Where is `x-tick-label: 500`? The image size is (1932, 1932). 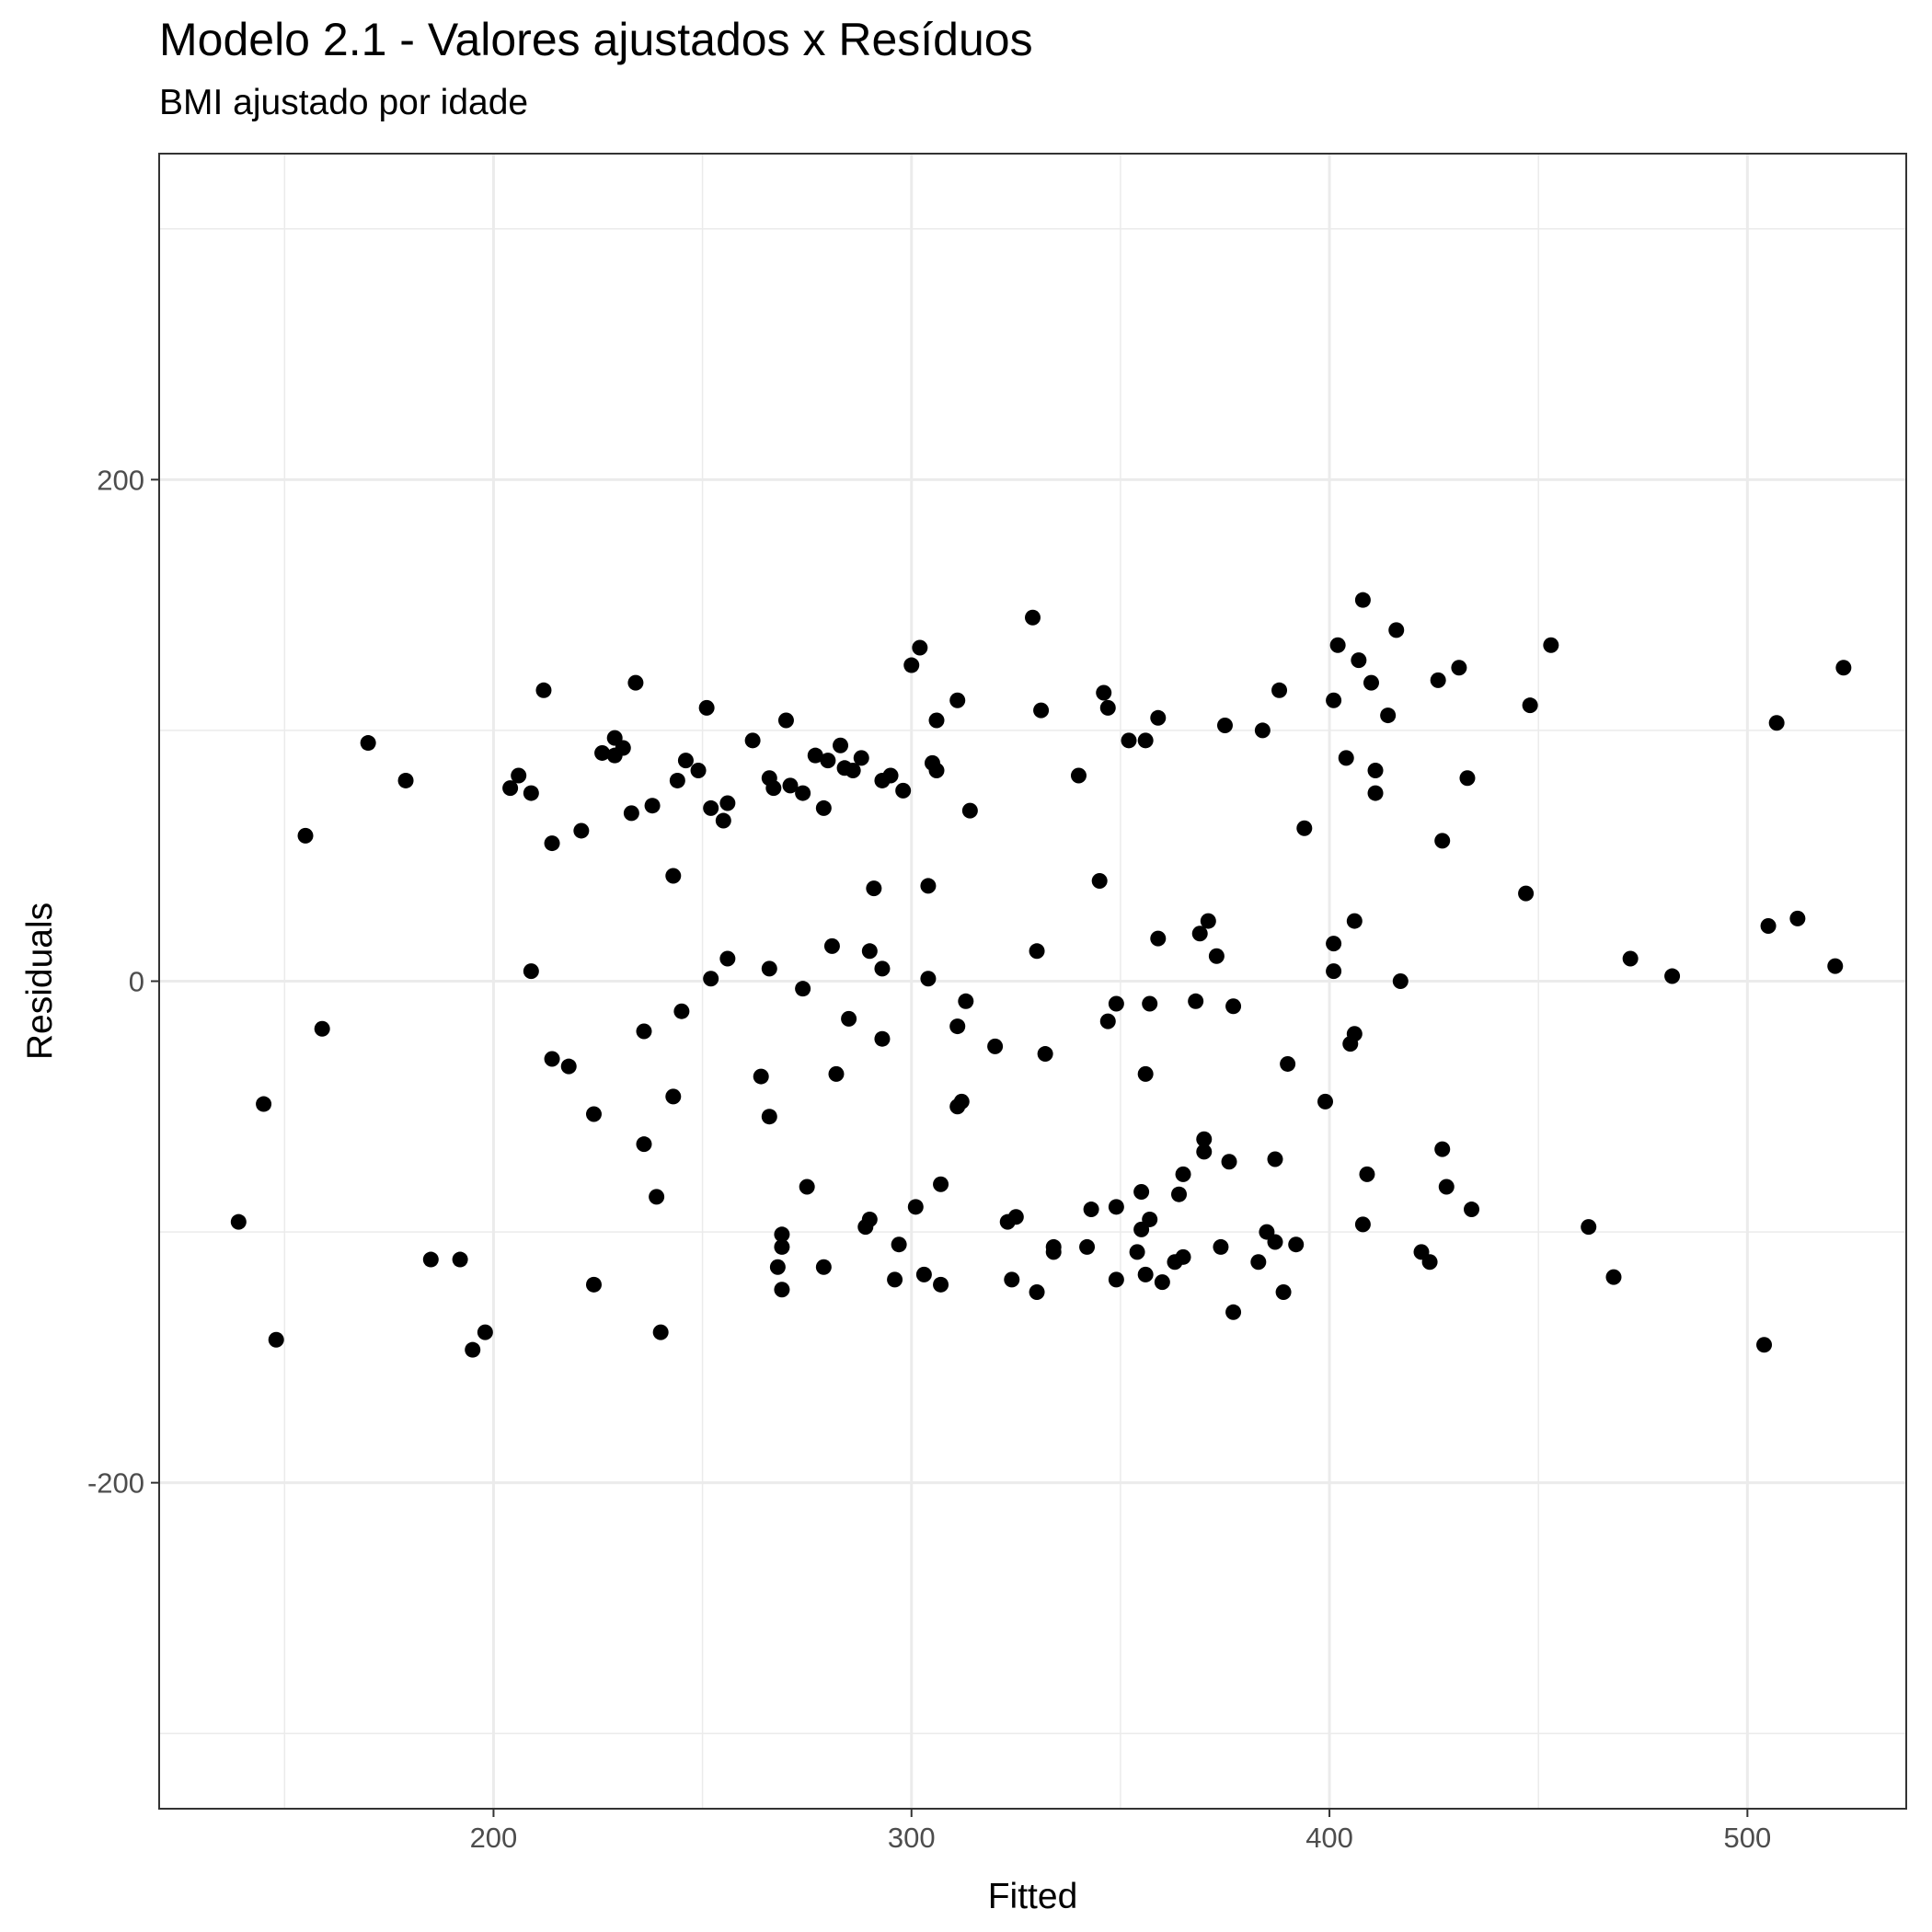
x-tick-label: 500 is located at coordinates (1747, 1838).